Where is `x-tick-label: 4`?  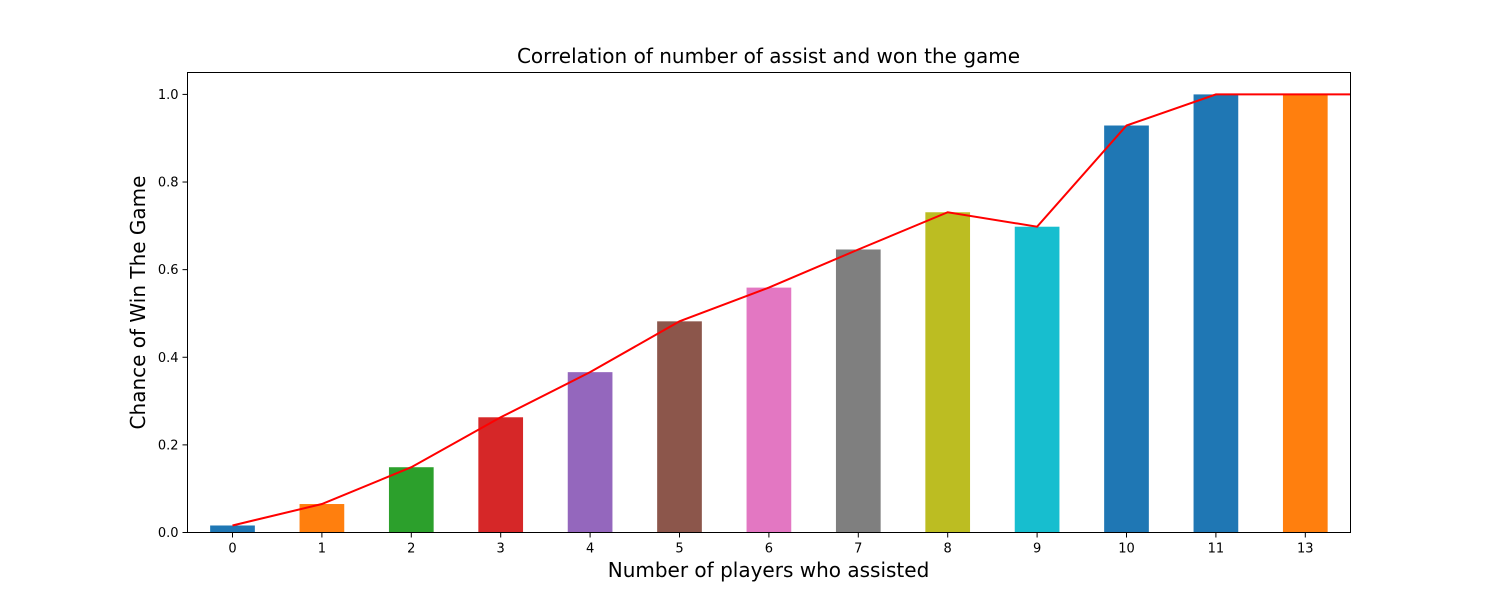
x-tick-label: 4 is located at coordinates (590, 549).